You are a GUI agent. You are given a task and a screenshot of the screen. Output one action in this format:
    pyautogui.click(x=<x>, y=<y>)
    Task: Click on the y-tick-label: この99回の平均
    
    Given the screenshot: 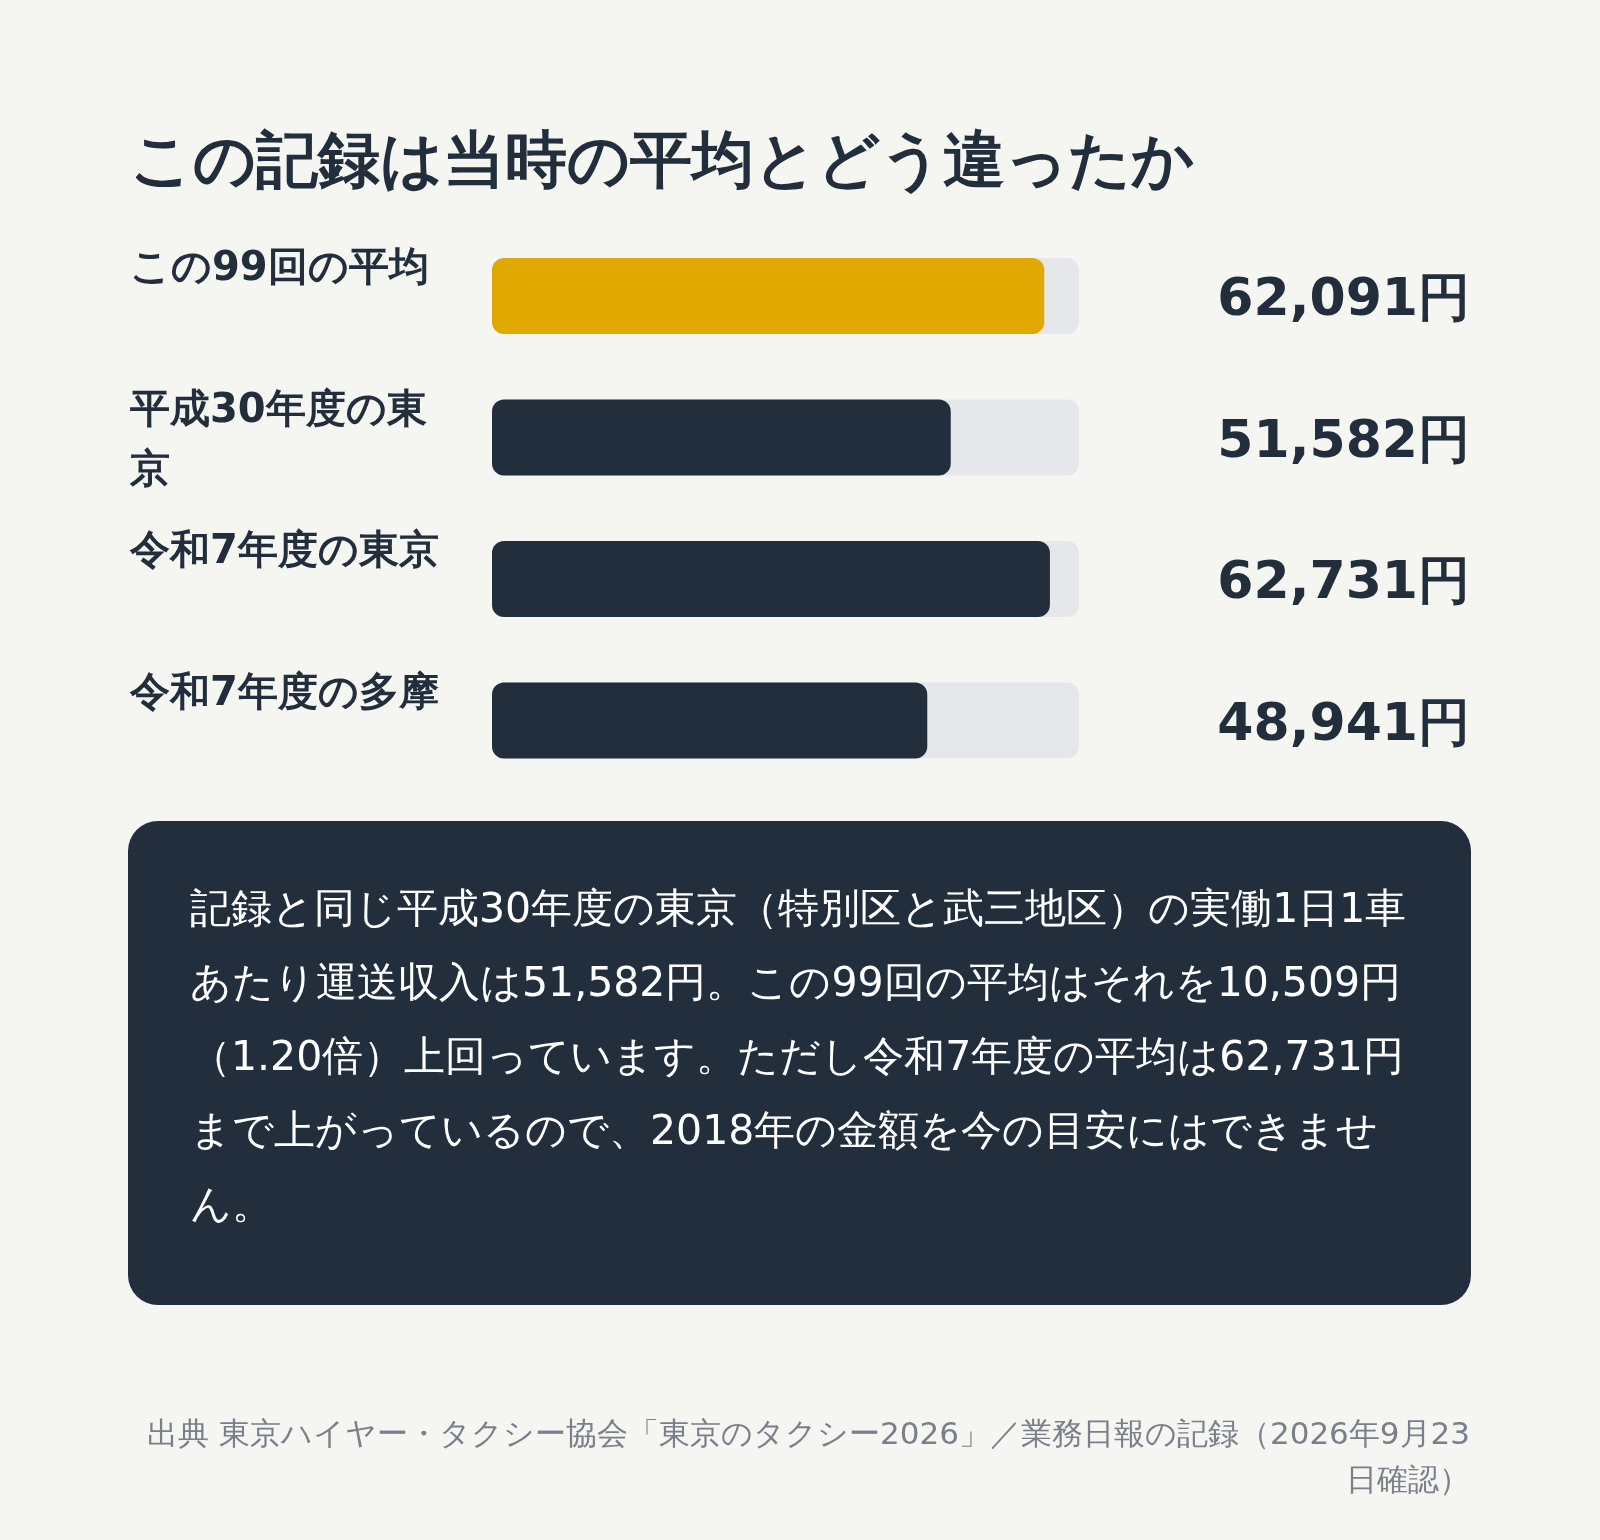 What is the action you would take?
    pyautogui.click(x=280, y=266)
    